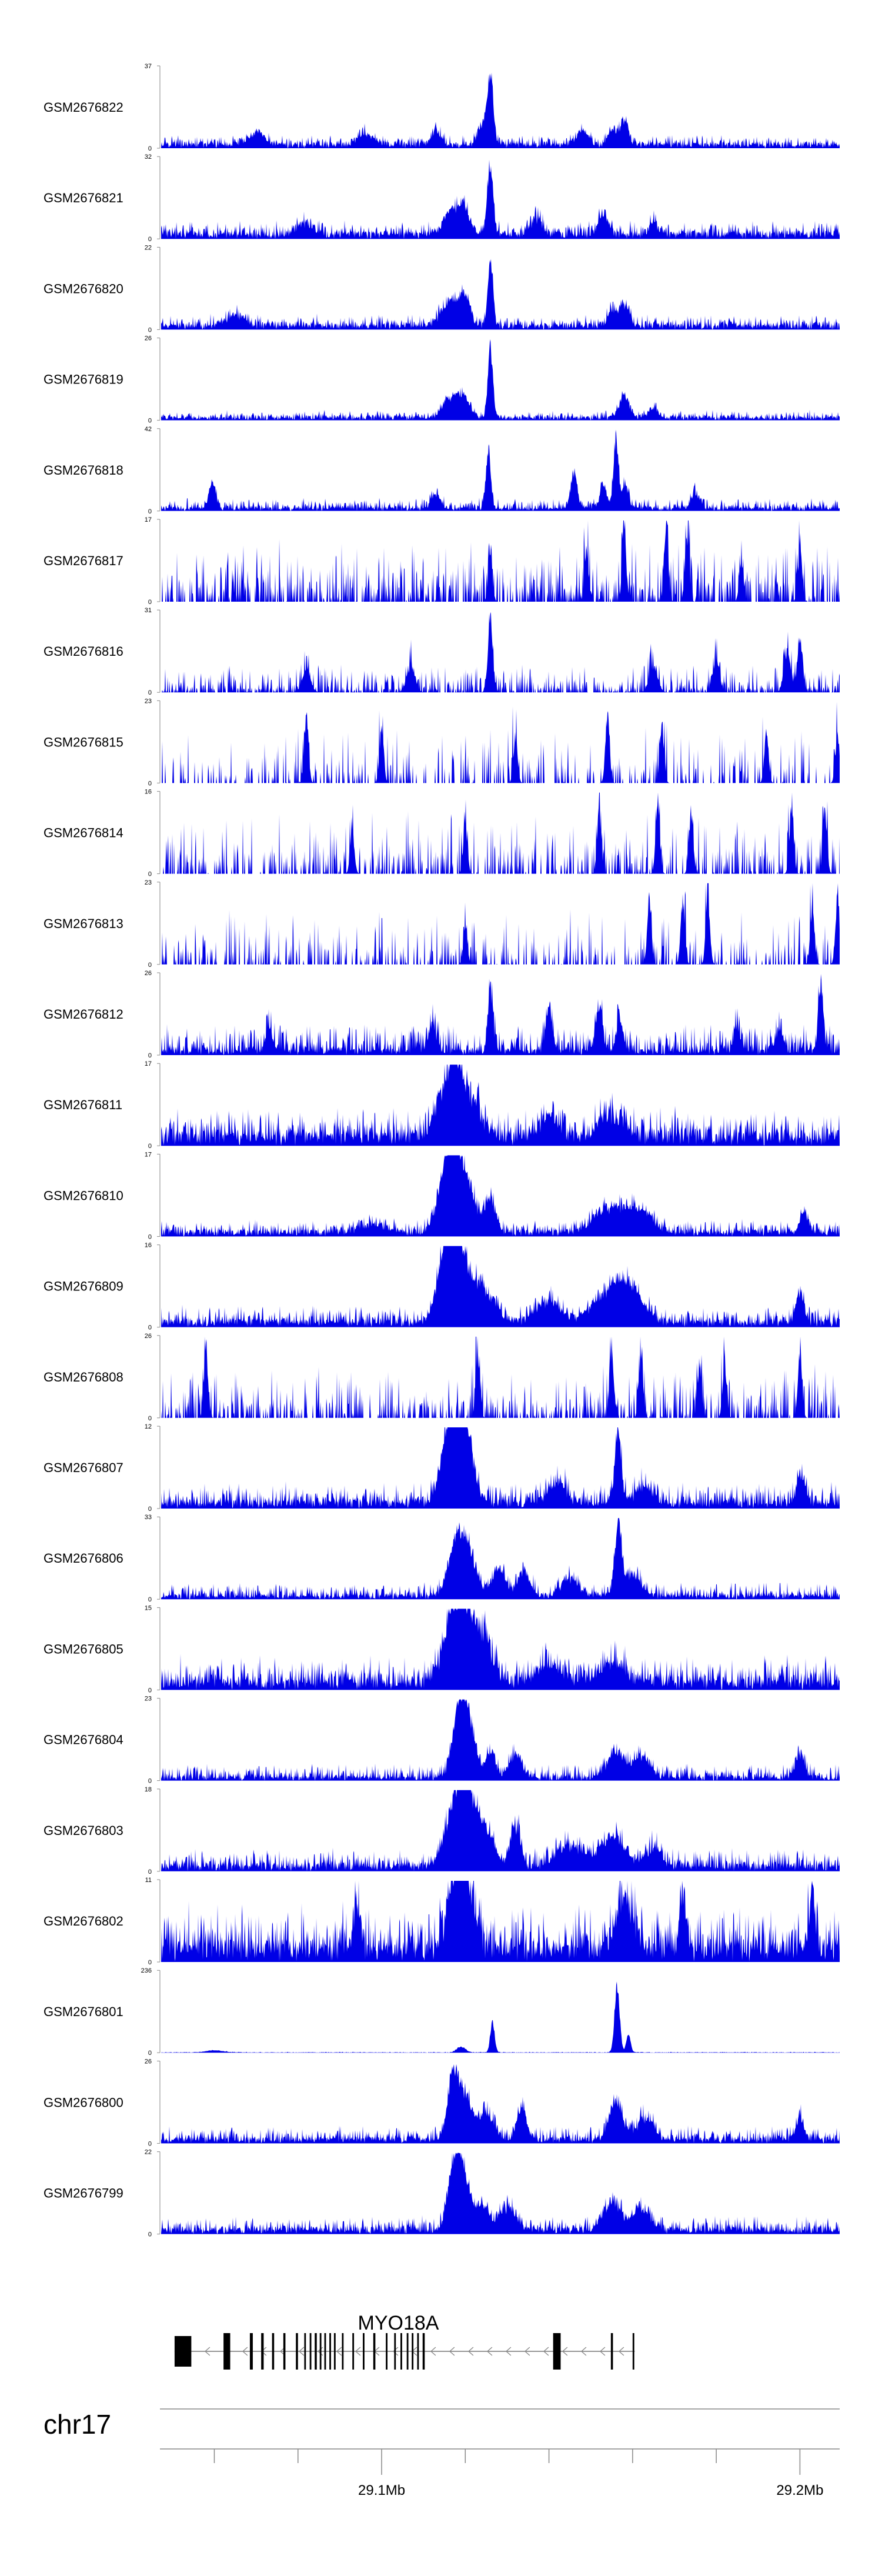 This screenshot has width=882, height=2576. I want to click on track-GSM2676815: GSM2676815 23 0, so click(442, 742).